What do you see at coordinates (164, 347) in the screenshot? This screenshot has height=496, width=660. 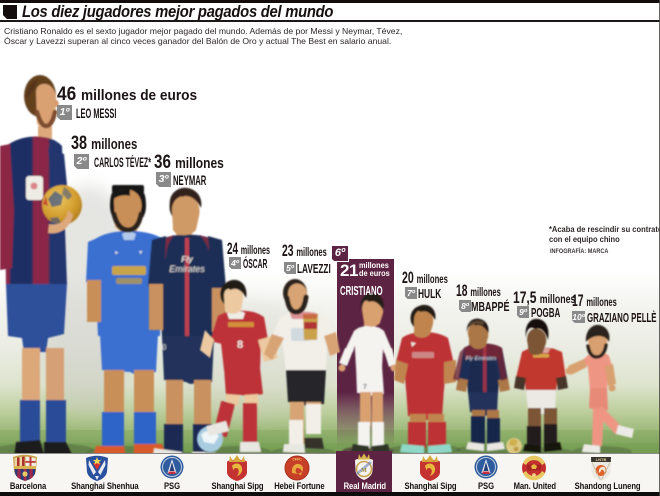 I see `svg-text: 0` at bounding box center [164, 347].